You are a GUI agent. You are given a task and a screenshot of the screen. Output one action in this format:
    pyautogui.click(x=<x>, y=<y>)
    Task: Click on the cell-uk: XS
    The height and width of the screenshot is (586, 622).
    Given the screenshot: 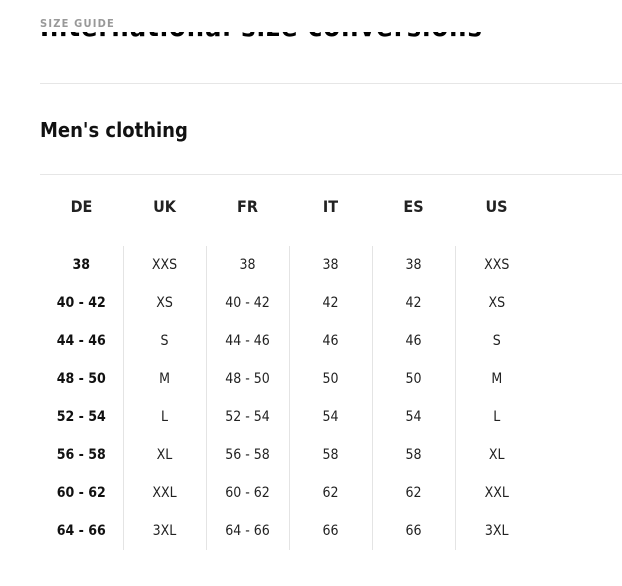 What is the action you would take?
    pyautogui.click(x=164, y=303)
    